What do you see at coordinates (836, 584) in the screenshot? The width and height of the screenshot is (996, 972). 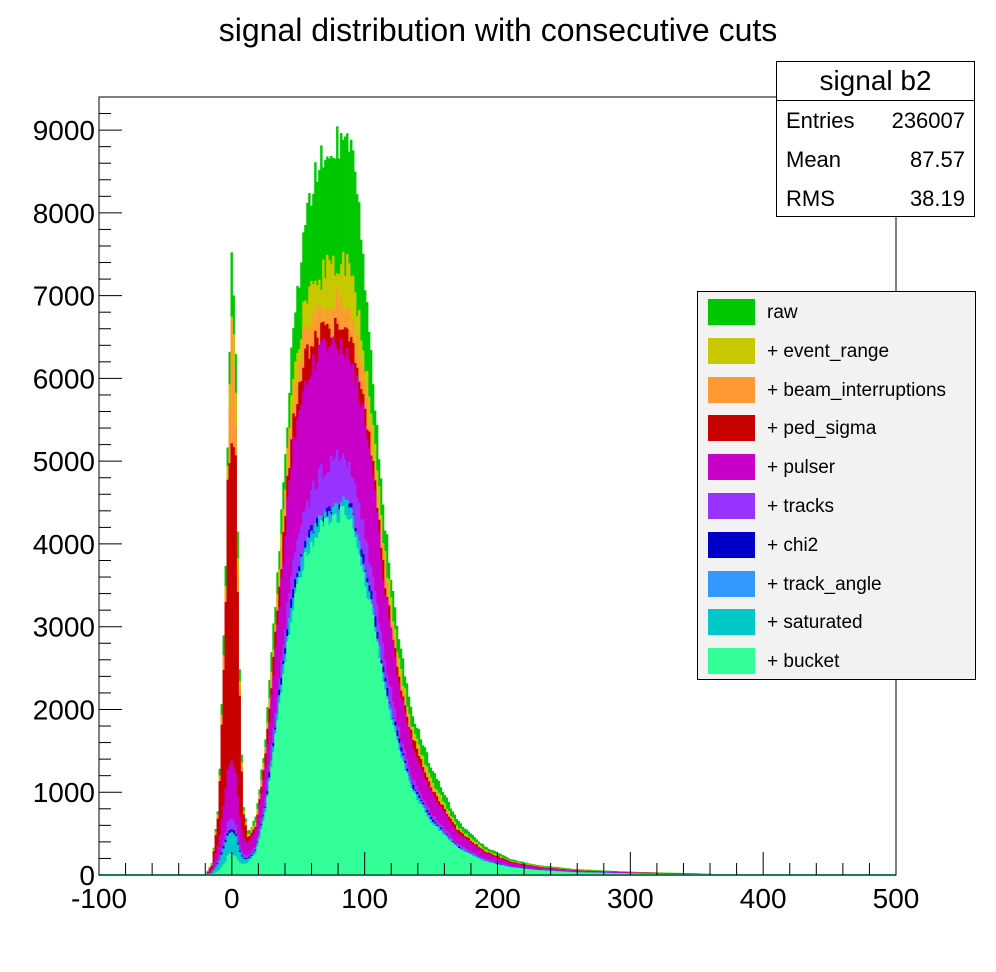 I see `legend-item: + track_angle` at bounding box center [836, 584].